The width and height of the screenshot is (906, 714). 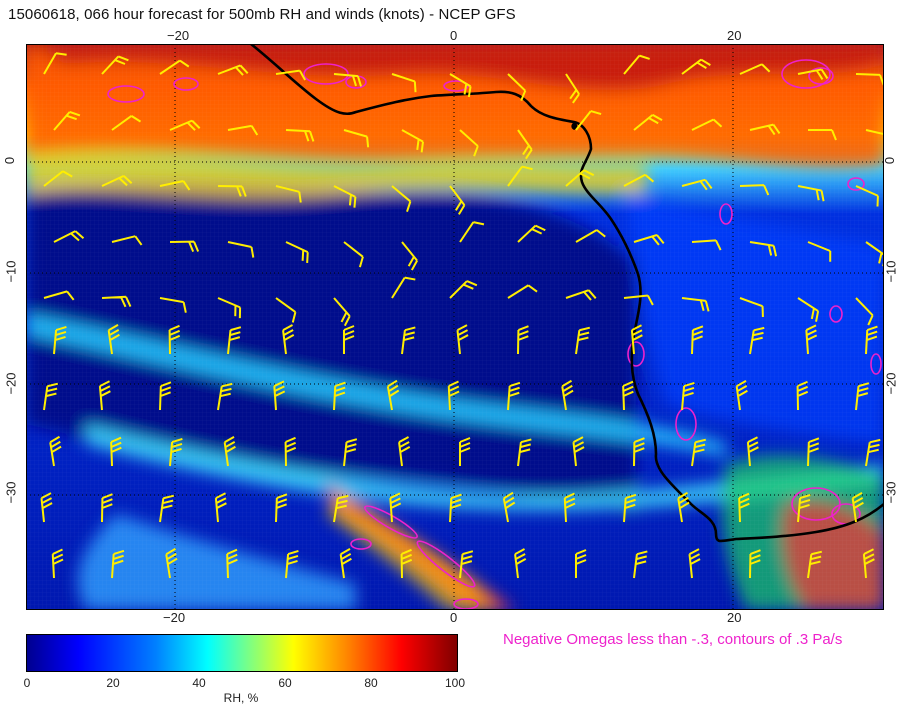 What do you see at coordinates (891, 271) in the screenshot?
I see `lat-tick-right-s10: −10` at bounding box center [891, 271].